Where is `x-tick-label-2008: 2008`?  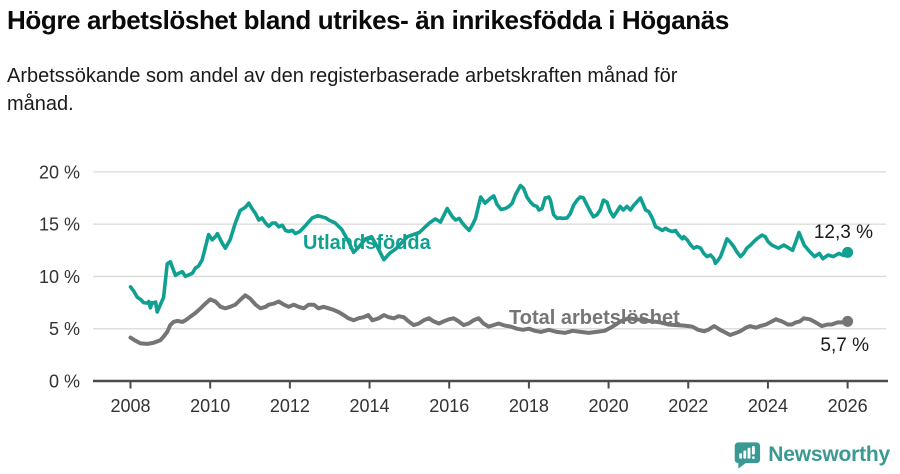
x-tick-label-2008: 2008 is located at coordinates (130, 406).